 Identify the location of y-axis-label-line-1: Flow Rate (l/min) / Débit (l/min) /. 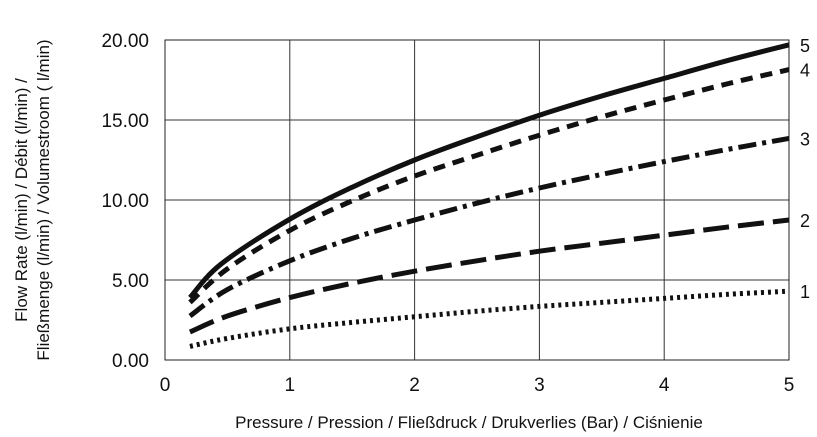
(21, 200).